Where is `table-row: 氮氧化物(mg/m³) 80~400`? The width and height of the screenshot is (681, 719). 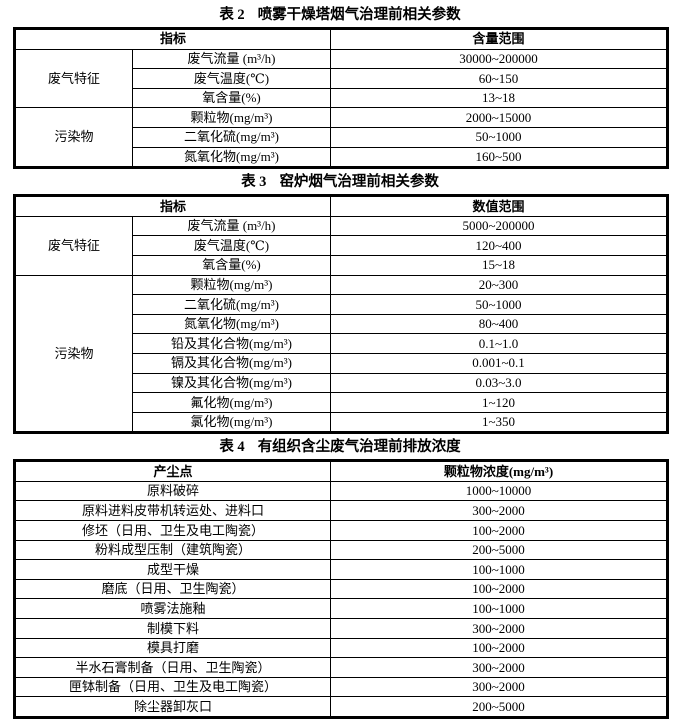 table-row: 氮氧化物(mg/m³) 80~400 is located at coordinates (342, 324).